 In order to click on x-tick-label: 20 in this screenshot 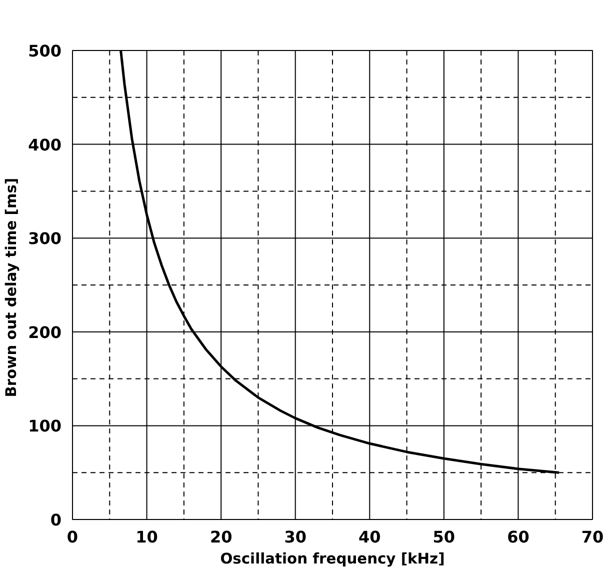, I will do `click(221, 537)`.